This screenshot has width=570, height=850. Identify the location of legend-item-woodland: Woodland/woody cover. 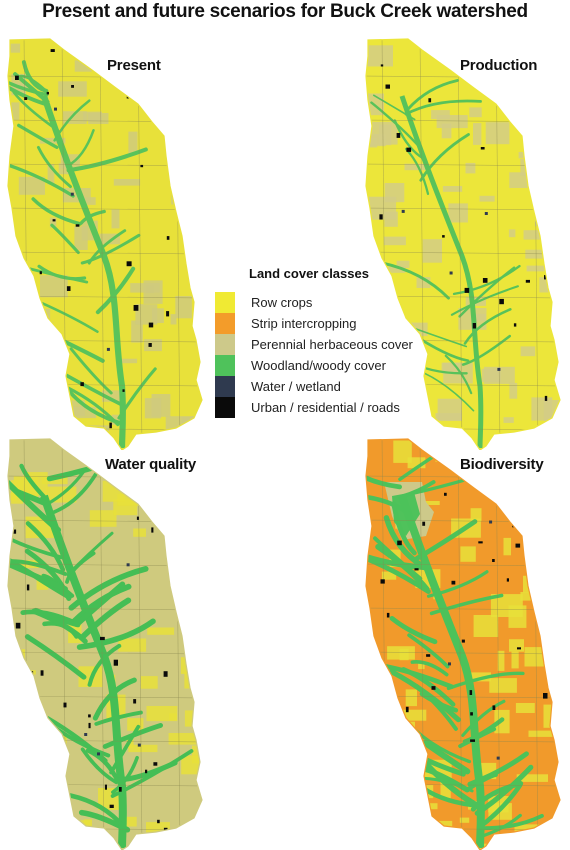
(330, 365).